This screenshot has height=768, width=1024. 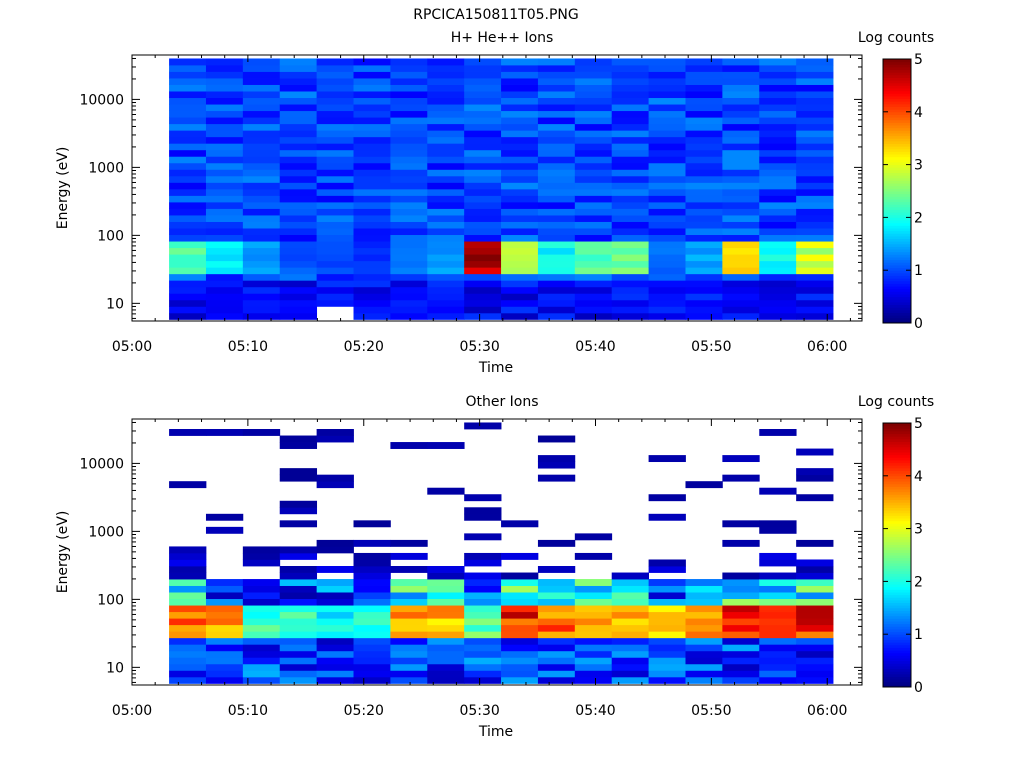 What do you see at coordinates (115, 304) in the screenshot?
I see `y-tick-label: 10` at bounding box center [115, 304].